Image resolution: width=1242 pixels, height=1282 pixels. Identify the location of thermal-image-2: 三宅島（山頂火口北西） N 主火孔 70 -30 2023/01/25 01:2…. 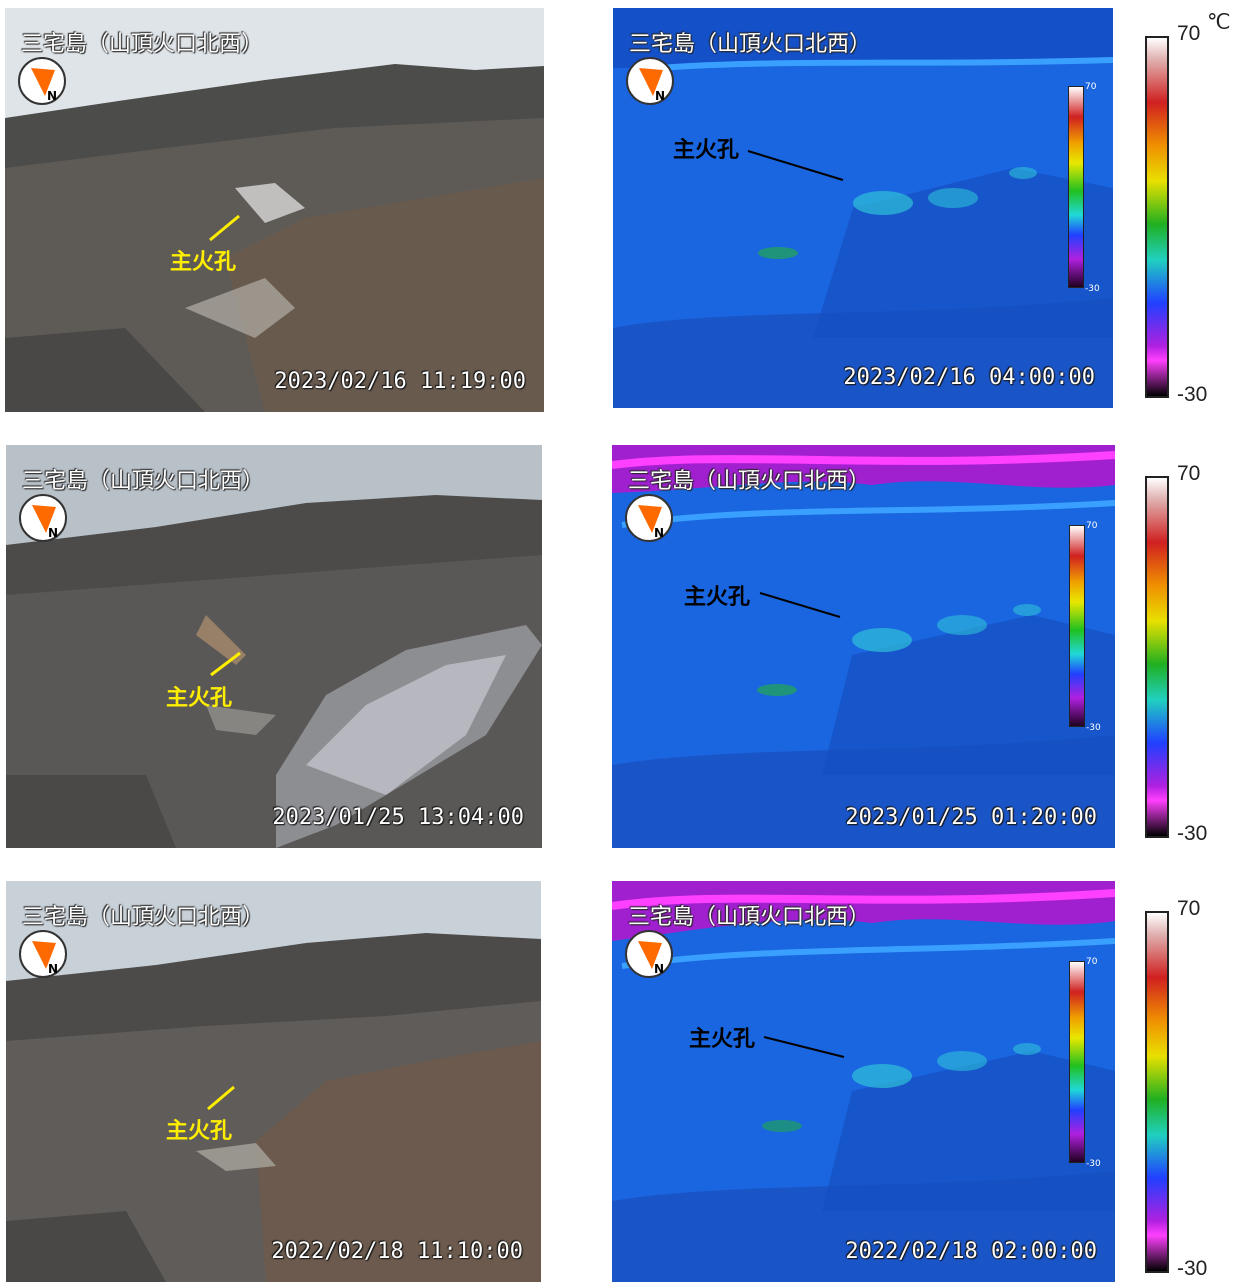
(863, 646).